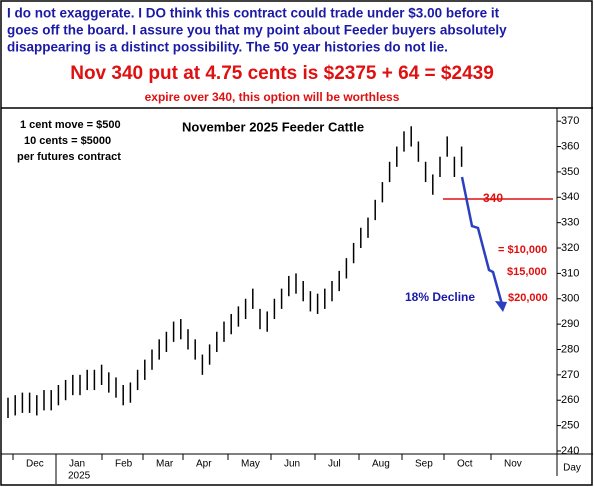 The height and width of the screenshot is (487, 594). What do you see at coordinates (465, 464) in the screenshot?
I see `x-tick-label: Oct` at bounding box center [465, 464].